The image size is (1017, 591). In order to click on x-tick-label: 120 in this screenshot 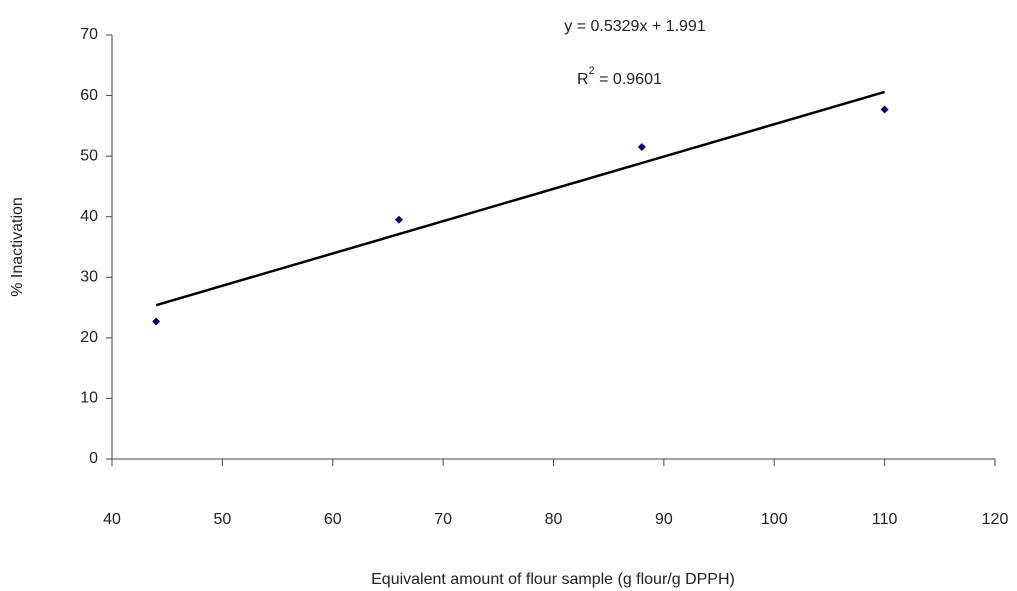, I will do `click(995, 519)`.